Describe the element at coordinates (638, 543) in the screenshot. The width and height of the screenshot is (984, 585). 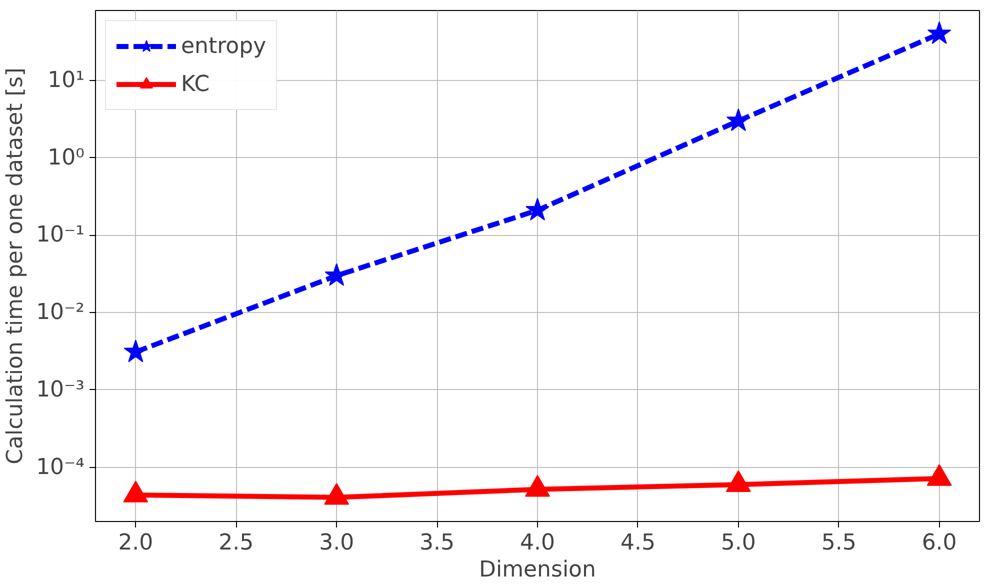
I see `x-tick-label: 4.5` at that location.